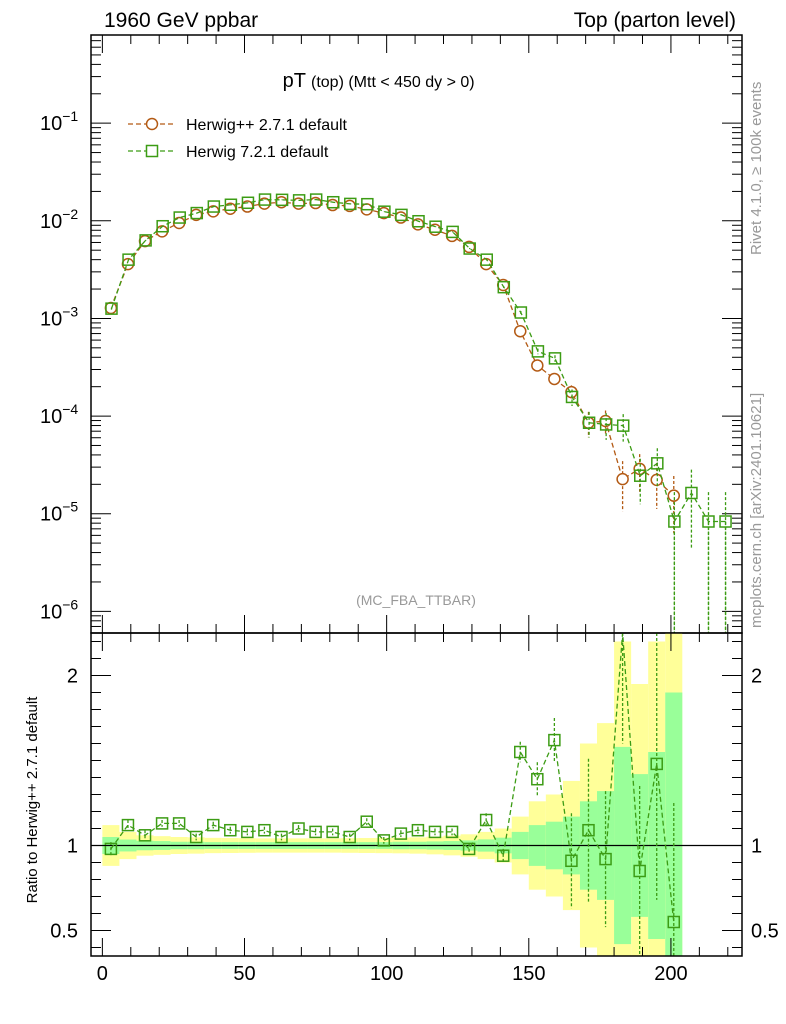 This screenshot has width=786, height=1024. What do you see at coordinates (528, 974) in the screenshot?
I see `x-tick-label: 150` at bounding box center [528, 974].